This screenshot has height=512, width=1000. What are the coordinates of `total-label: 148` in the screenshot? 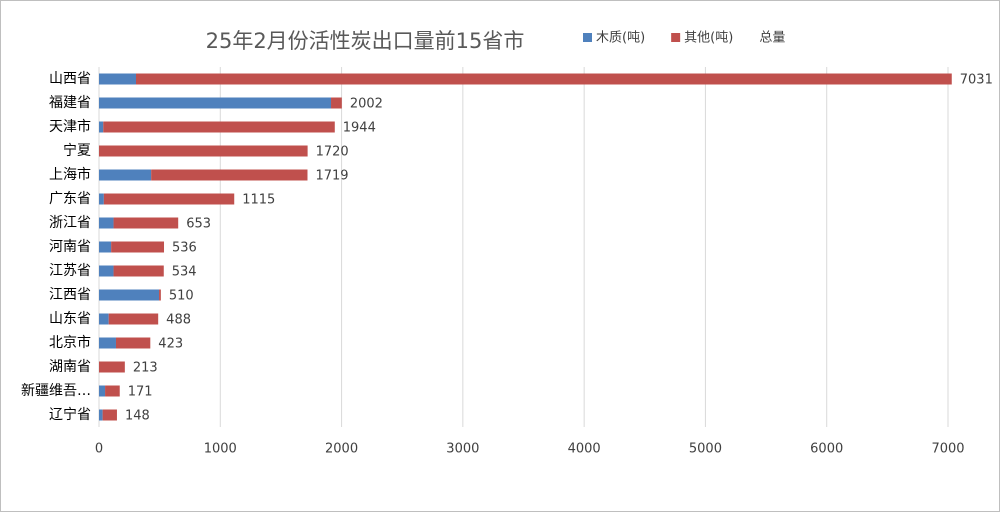 It's located at (137, 416).